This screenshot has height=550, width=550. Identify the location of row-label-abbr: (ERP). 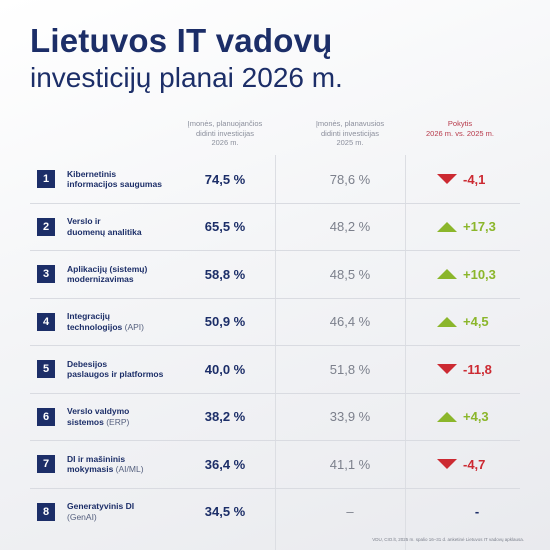
(116, 421).